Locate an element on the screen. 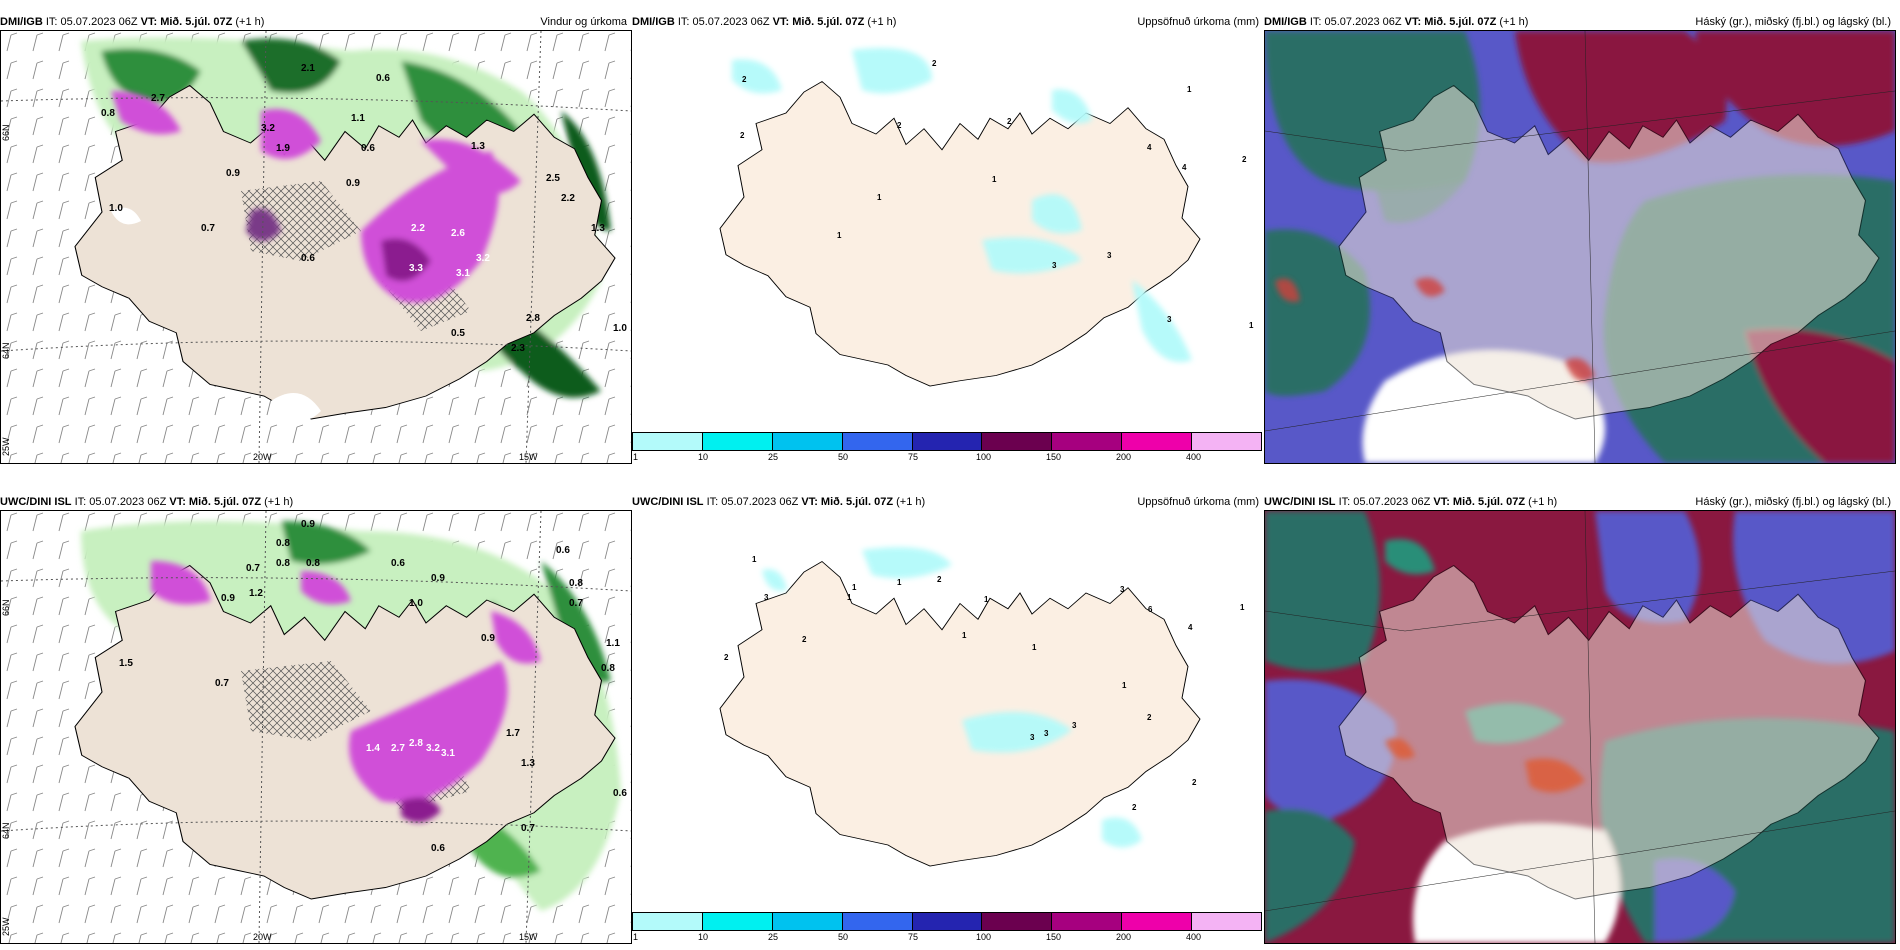  svg-text: 1.5 is located at coordinates (126, 663).